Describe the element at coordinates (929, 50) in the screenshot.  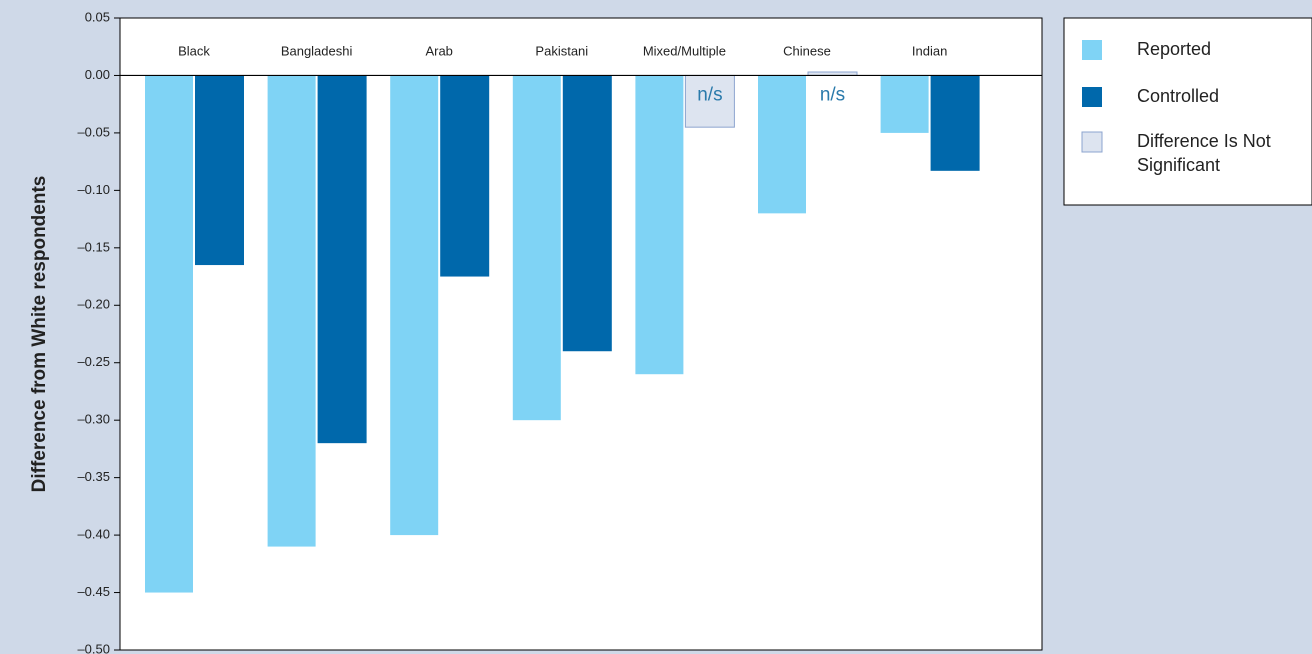
I see `category-label: Indian` at that location.